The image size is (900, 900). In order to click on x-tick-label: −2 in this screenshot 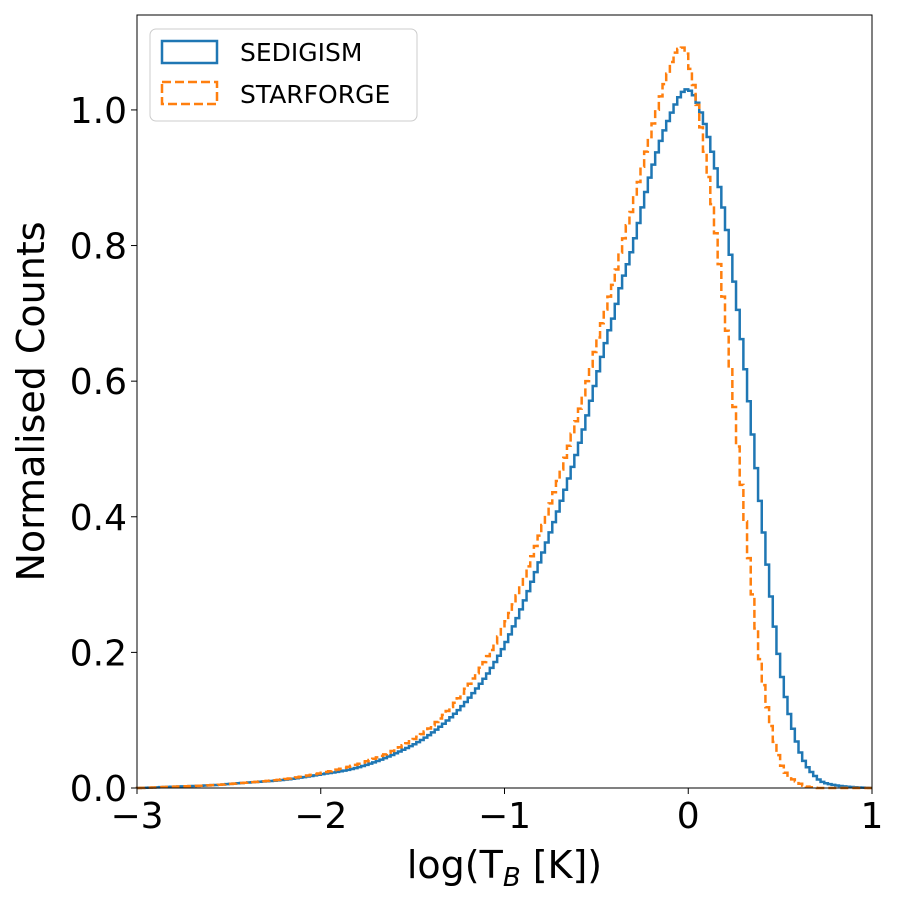, I will do `click(320, 816)`.